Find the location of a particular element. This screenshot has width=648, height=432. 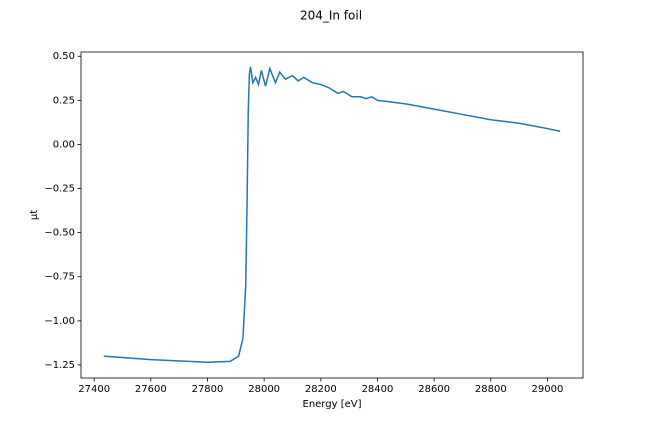

x-axis-label: Energy [eV] is located at coordinates (332, 404).